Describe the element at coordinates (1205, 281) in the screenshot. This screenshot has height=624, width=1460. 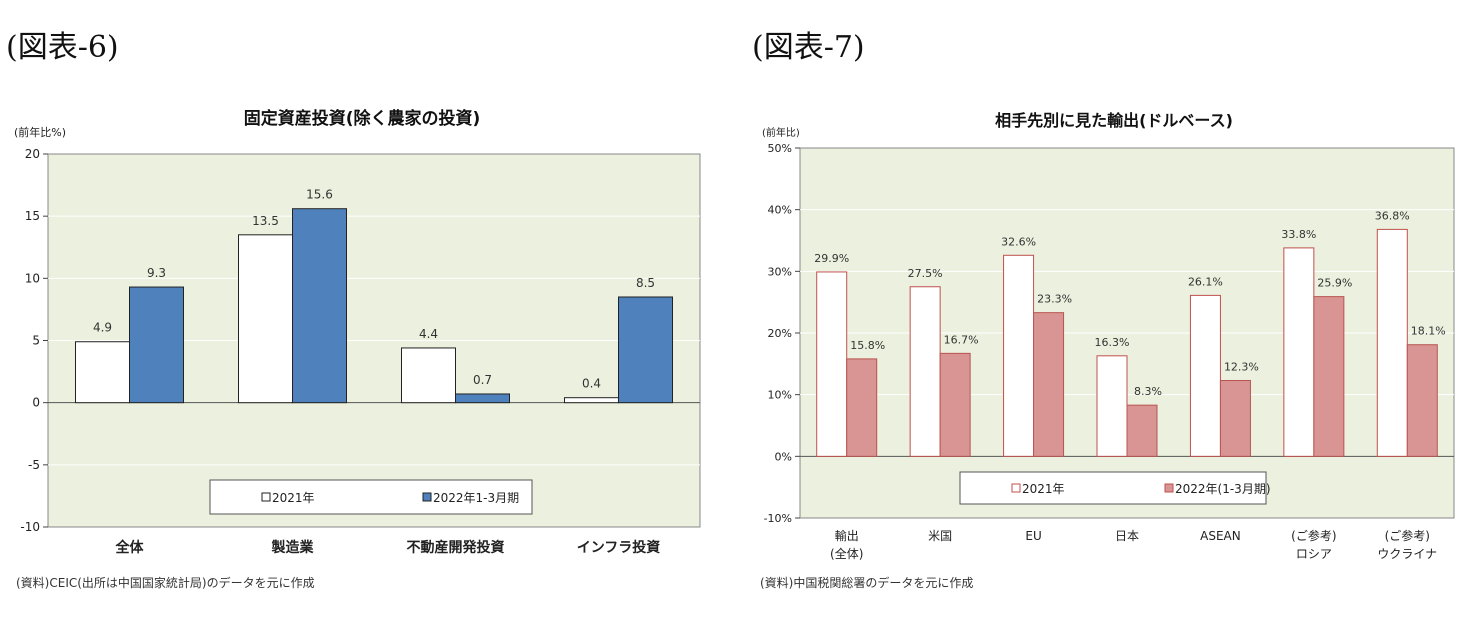
I see `data-label: 26.1%` at that location.